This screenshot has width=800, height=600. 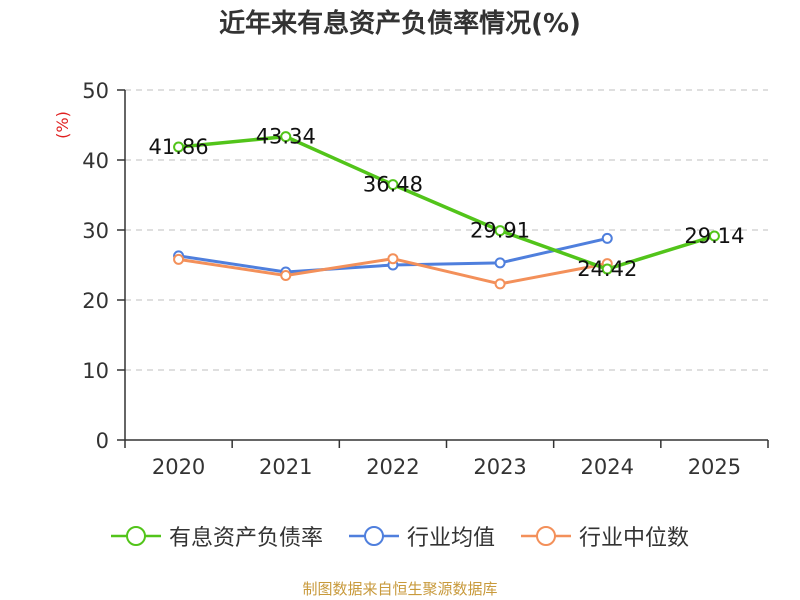 I want to click on data-label: 29.91, so click(x=500, y=231).